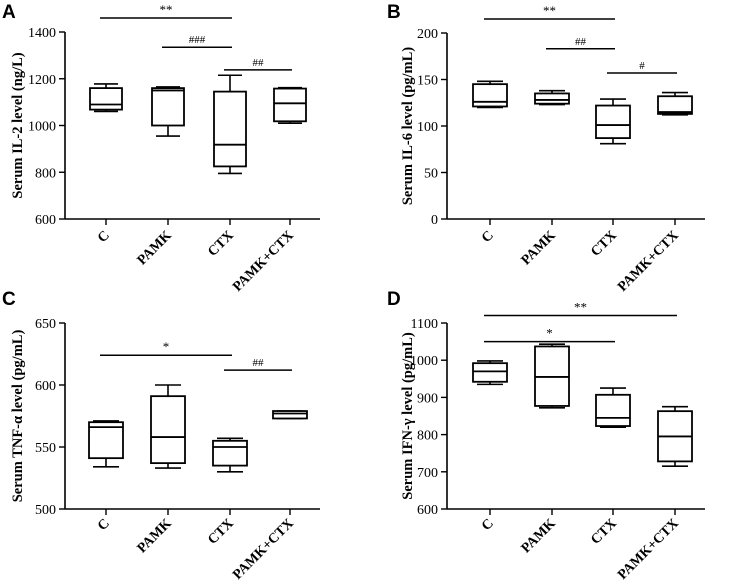 This screenshot has height=585, width=733. I want to click on y-tick-label: 1200, so click(42, 80).